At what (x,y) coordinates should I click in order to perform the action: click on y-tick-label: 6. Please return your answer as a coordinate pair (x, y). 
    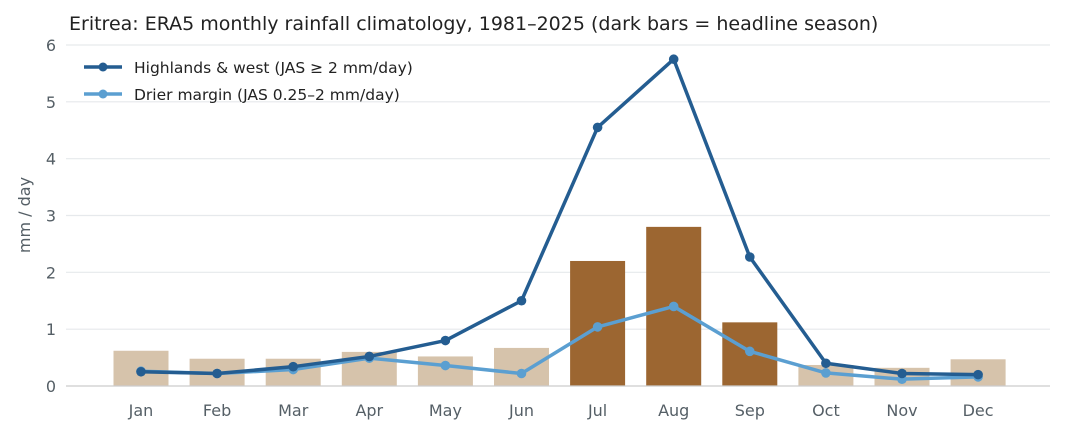
    Looking at the image, I should click on (51, 45).